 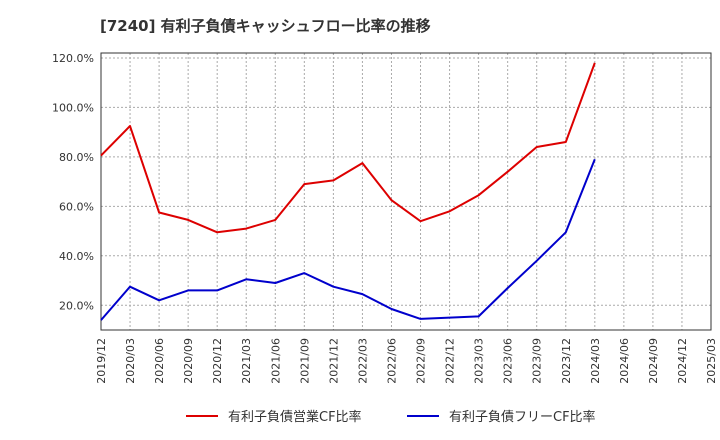 What do you see at coordinates (423, 415) in the screenshot?
I see `legend-swatch-blue` at bounding box center [423, 415].